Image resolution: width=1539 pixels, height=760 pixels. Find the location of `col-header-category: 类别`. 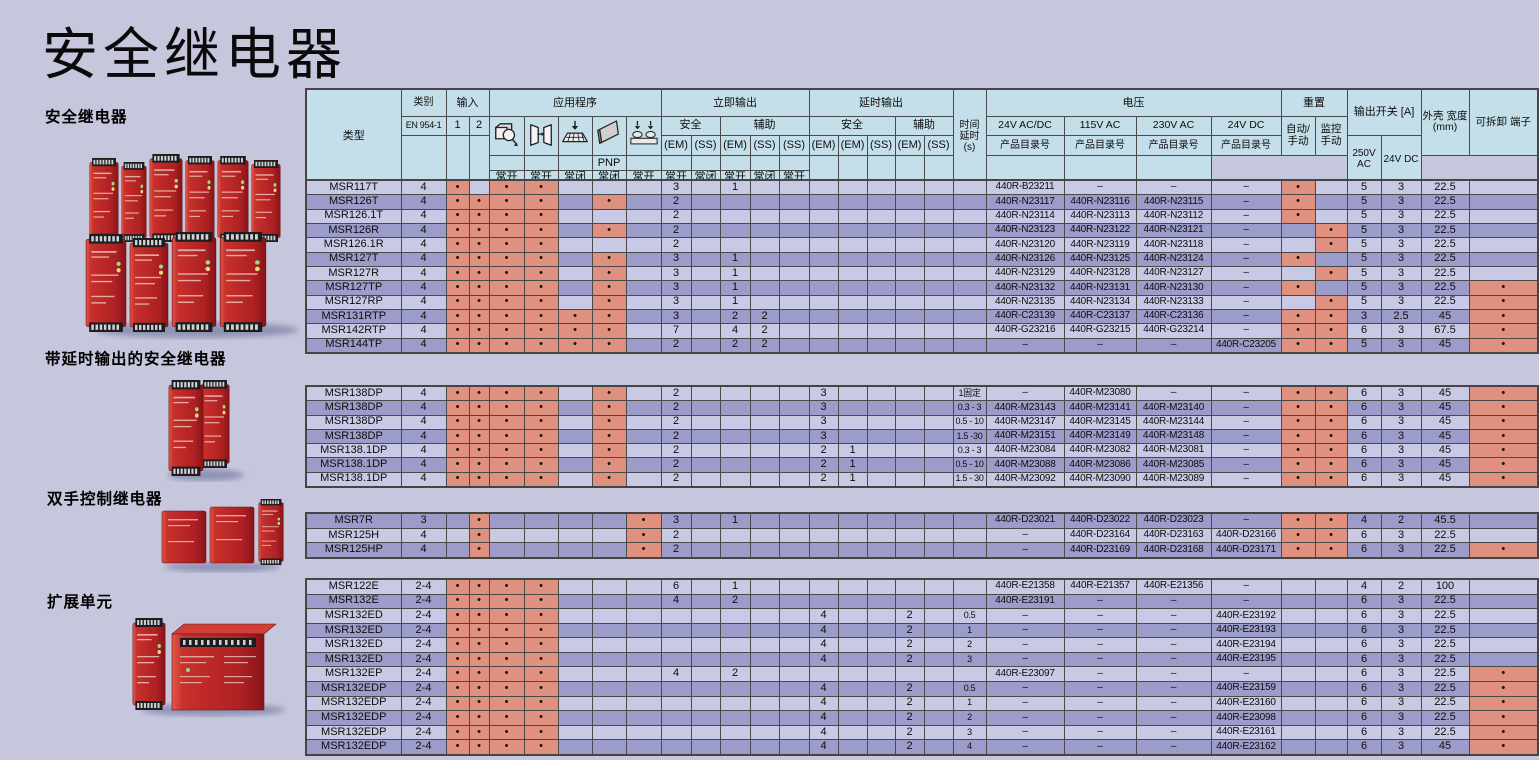

col-header-category: 类别 is located at coordinates (423, 102).